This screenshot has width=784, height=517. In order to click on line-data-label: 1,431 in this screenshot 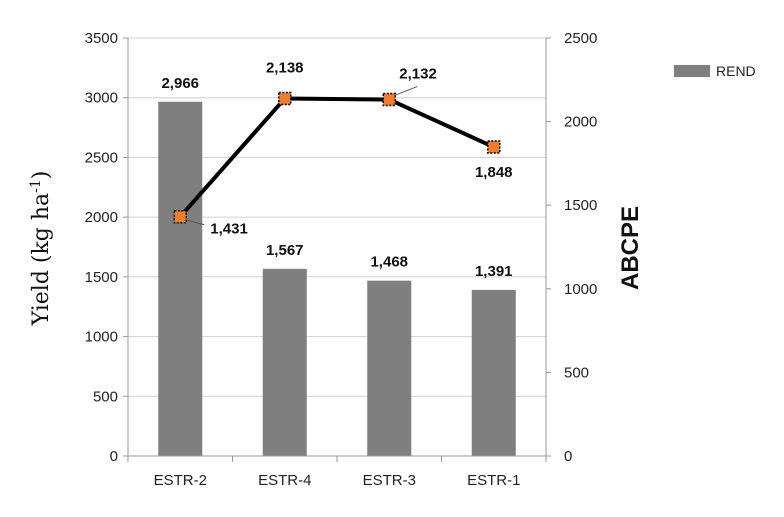, I will do `click(229, 229)`.